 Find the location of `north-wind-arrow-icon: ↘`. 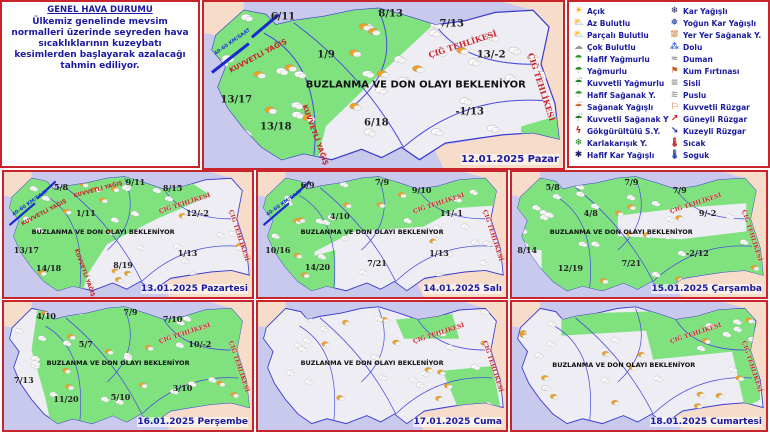

north-wind-arrow-icon: ↘ is located at coordinates (674, 131).